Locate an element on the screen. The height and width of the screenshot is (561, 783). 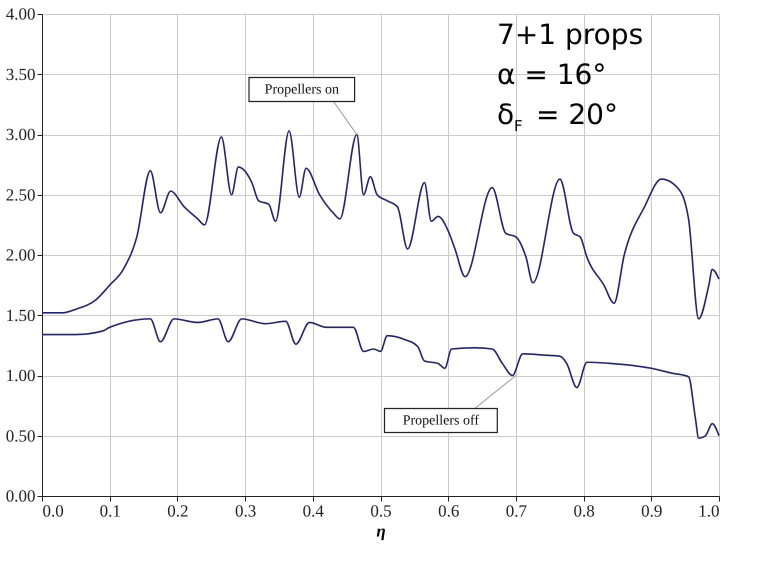
x-tick-label: 0.1 is located at coordinates (110, 511).